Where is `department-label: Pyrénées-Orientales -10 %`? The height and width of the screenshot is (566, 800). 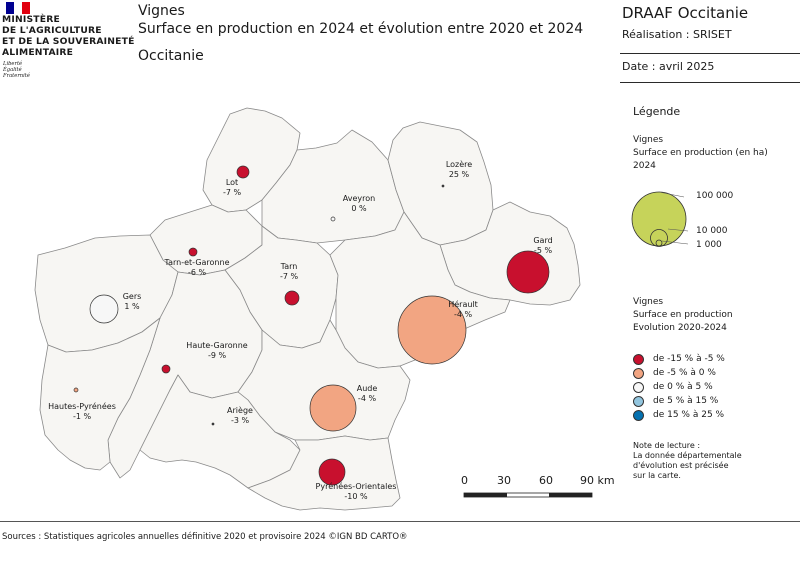 department-label: Pyrénées-Orientales -10 % is located at coordinates (356, 492).